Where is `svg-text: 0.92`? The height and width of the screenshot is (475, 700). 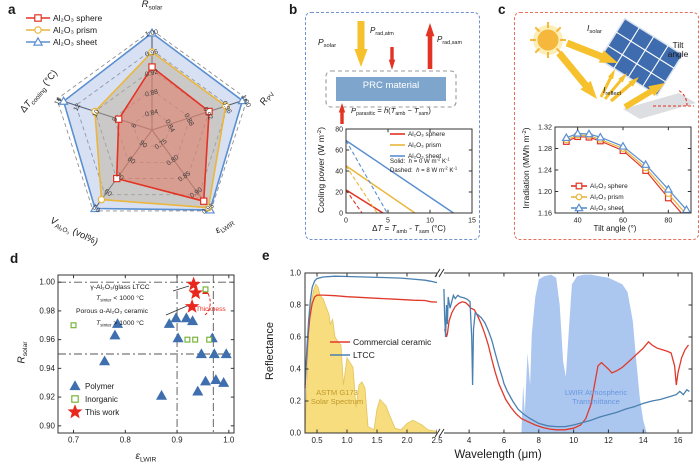
svg-text: 0.92 is located at coordinates (151, 73).